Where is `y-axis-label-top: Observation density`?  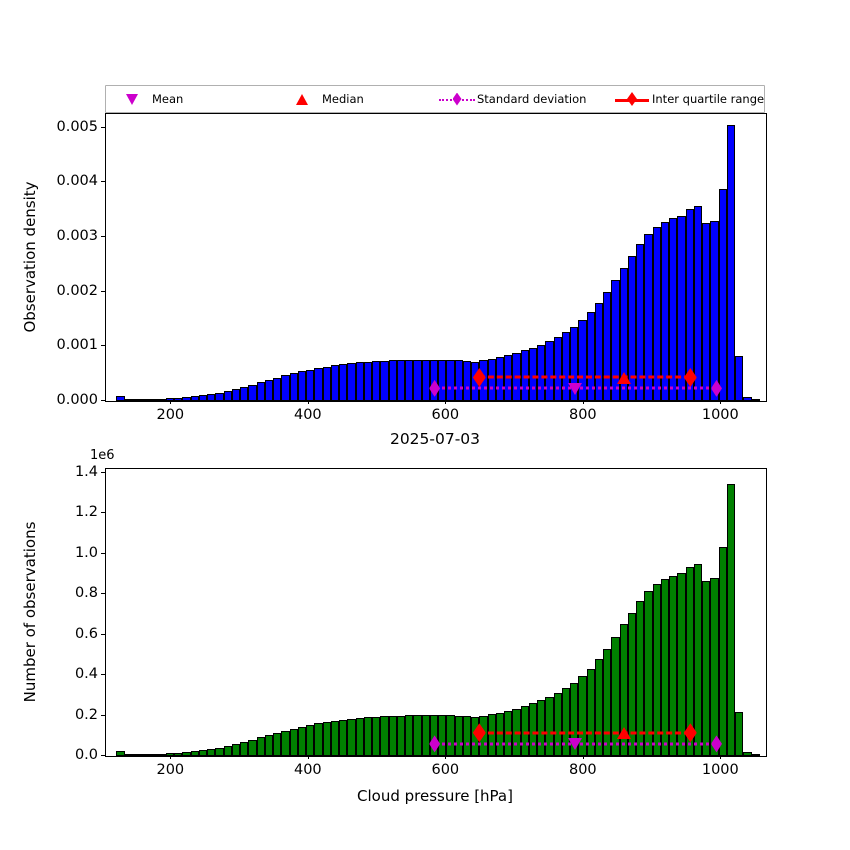 y-axis-label-top: Observation density is located at coordinates (30, 256).